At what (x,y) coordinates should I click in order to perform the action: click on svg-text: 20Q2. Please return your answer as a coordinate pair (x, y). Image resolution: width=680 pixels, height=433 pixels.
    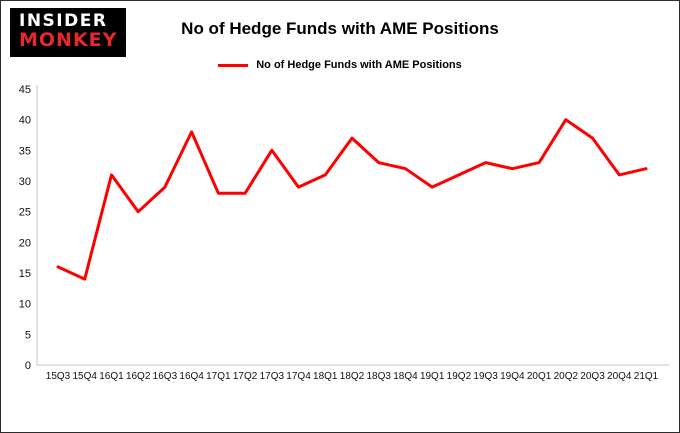
    Looking at the image, I should click on (566, 376).